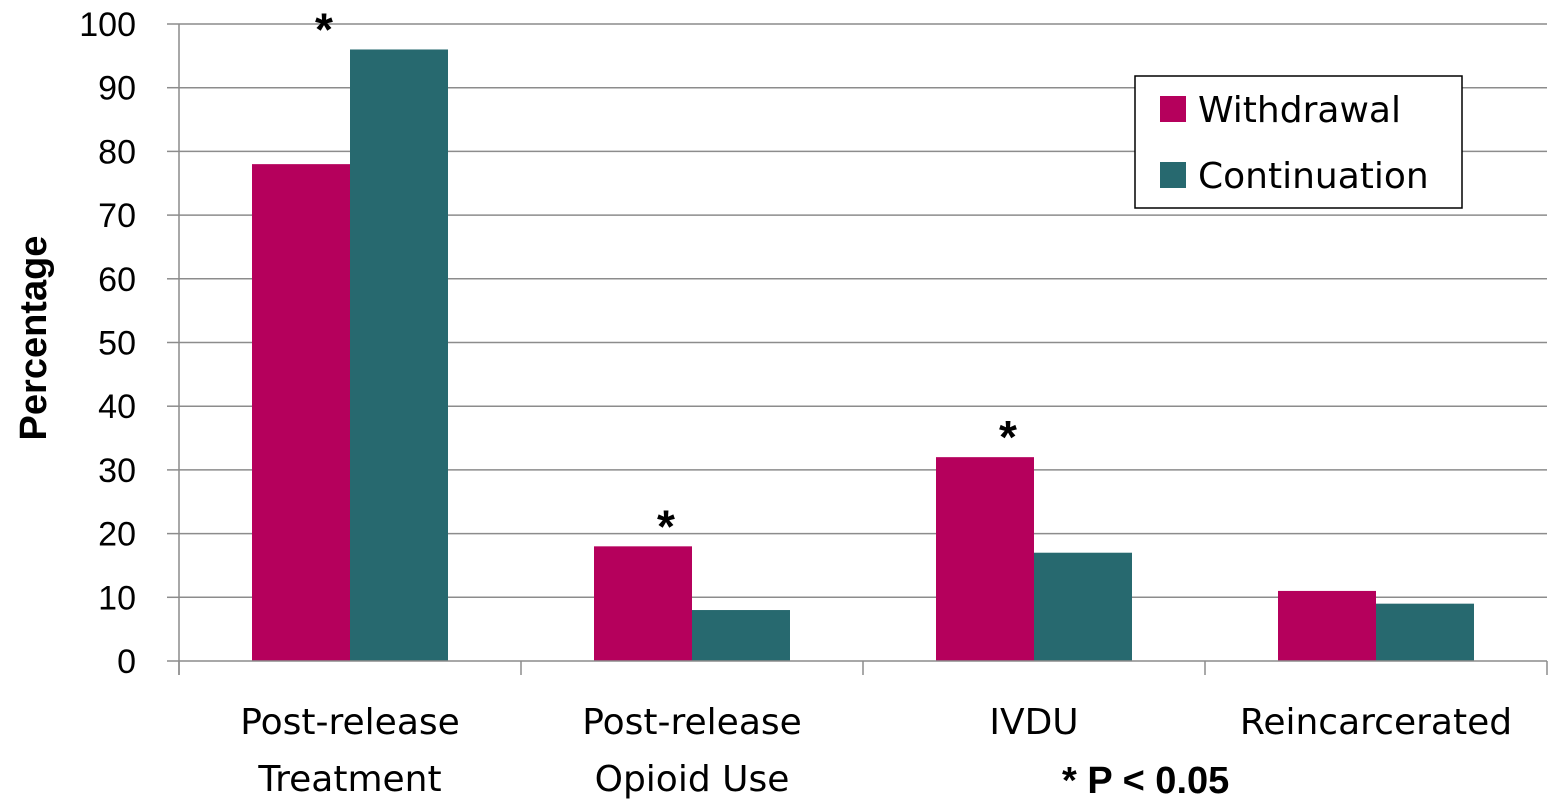  What do you see at coordinates (1173, 109) in the screenshot?
I see `legend-swatch-withdrawal` at bounding box center [1173, 109].